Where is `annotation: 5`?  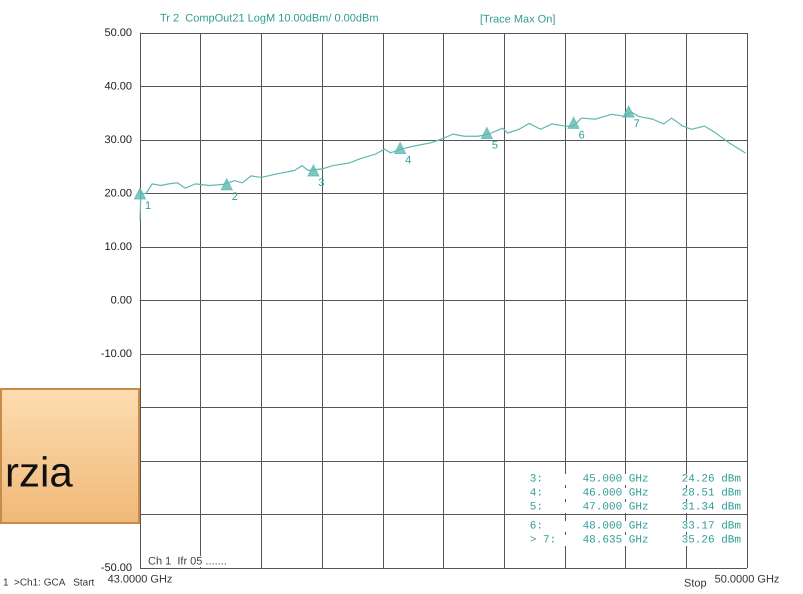 annotation: 5 is located at coordinates (495, 146).